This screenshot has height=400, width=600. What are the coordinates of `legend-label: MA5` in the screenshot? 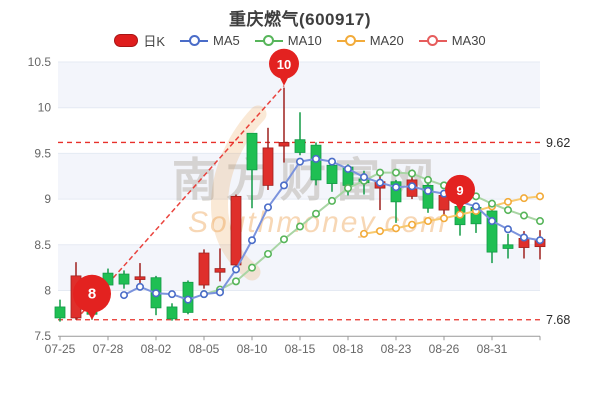 It's located at (226, 40).